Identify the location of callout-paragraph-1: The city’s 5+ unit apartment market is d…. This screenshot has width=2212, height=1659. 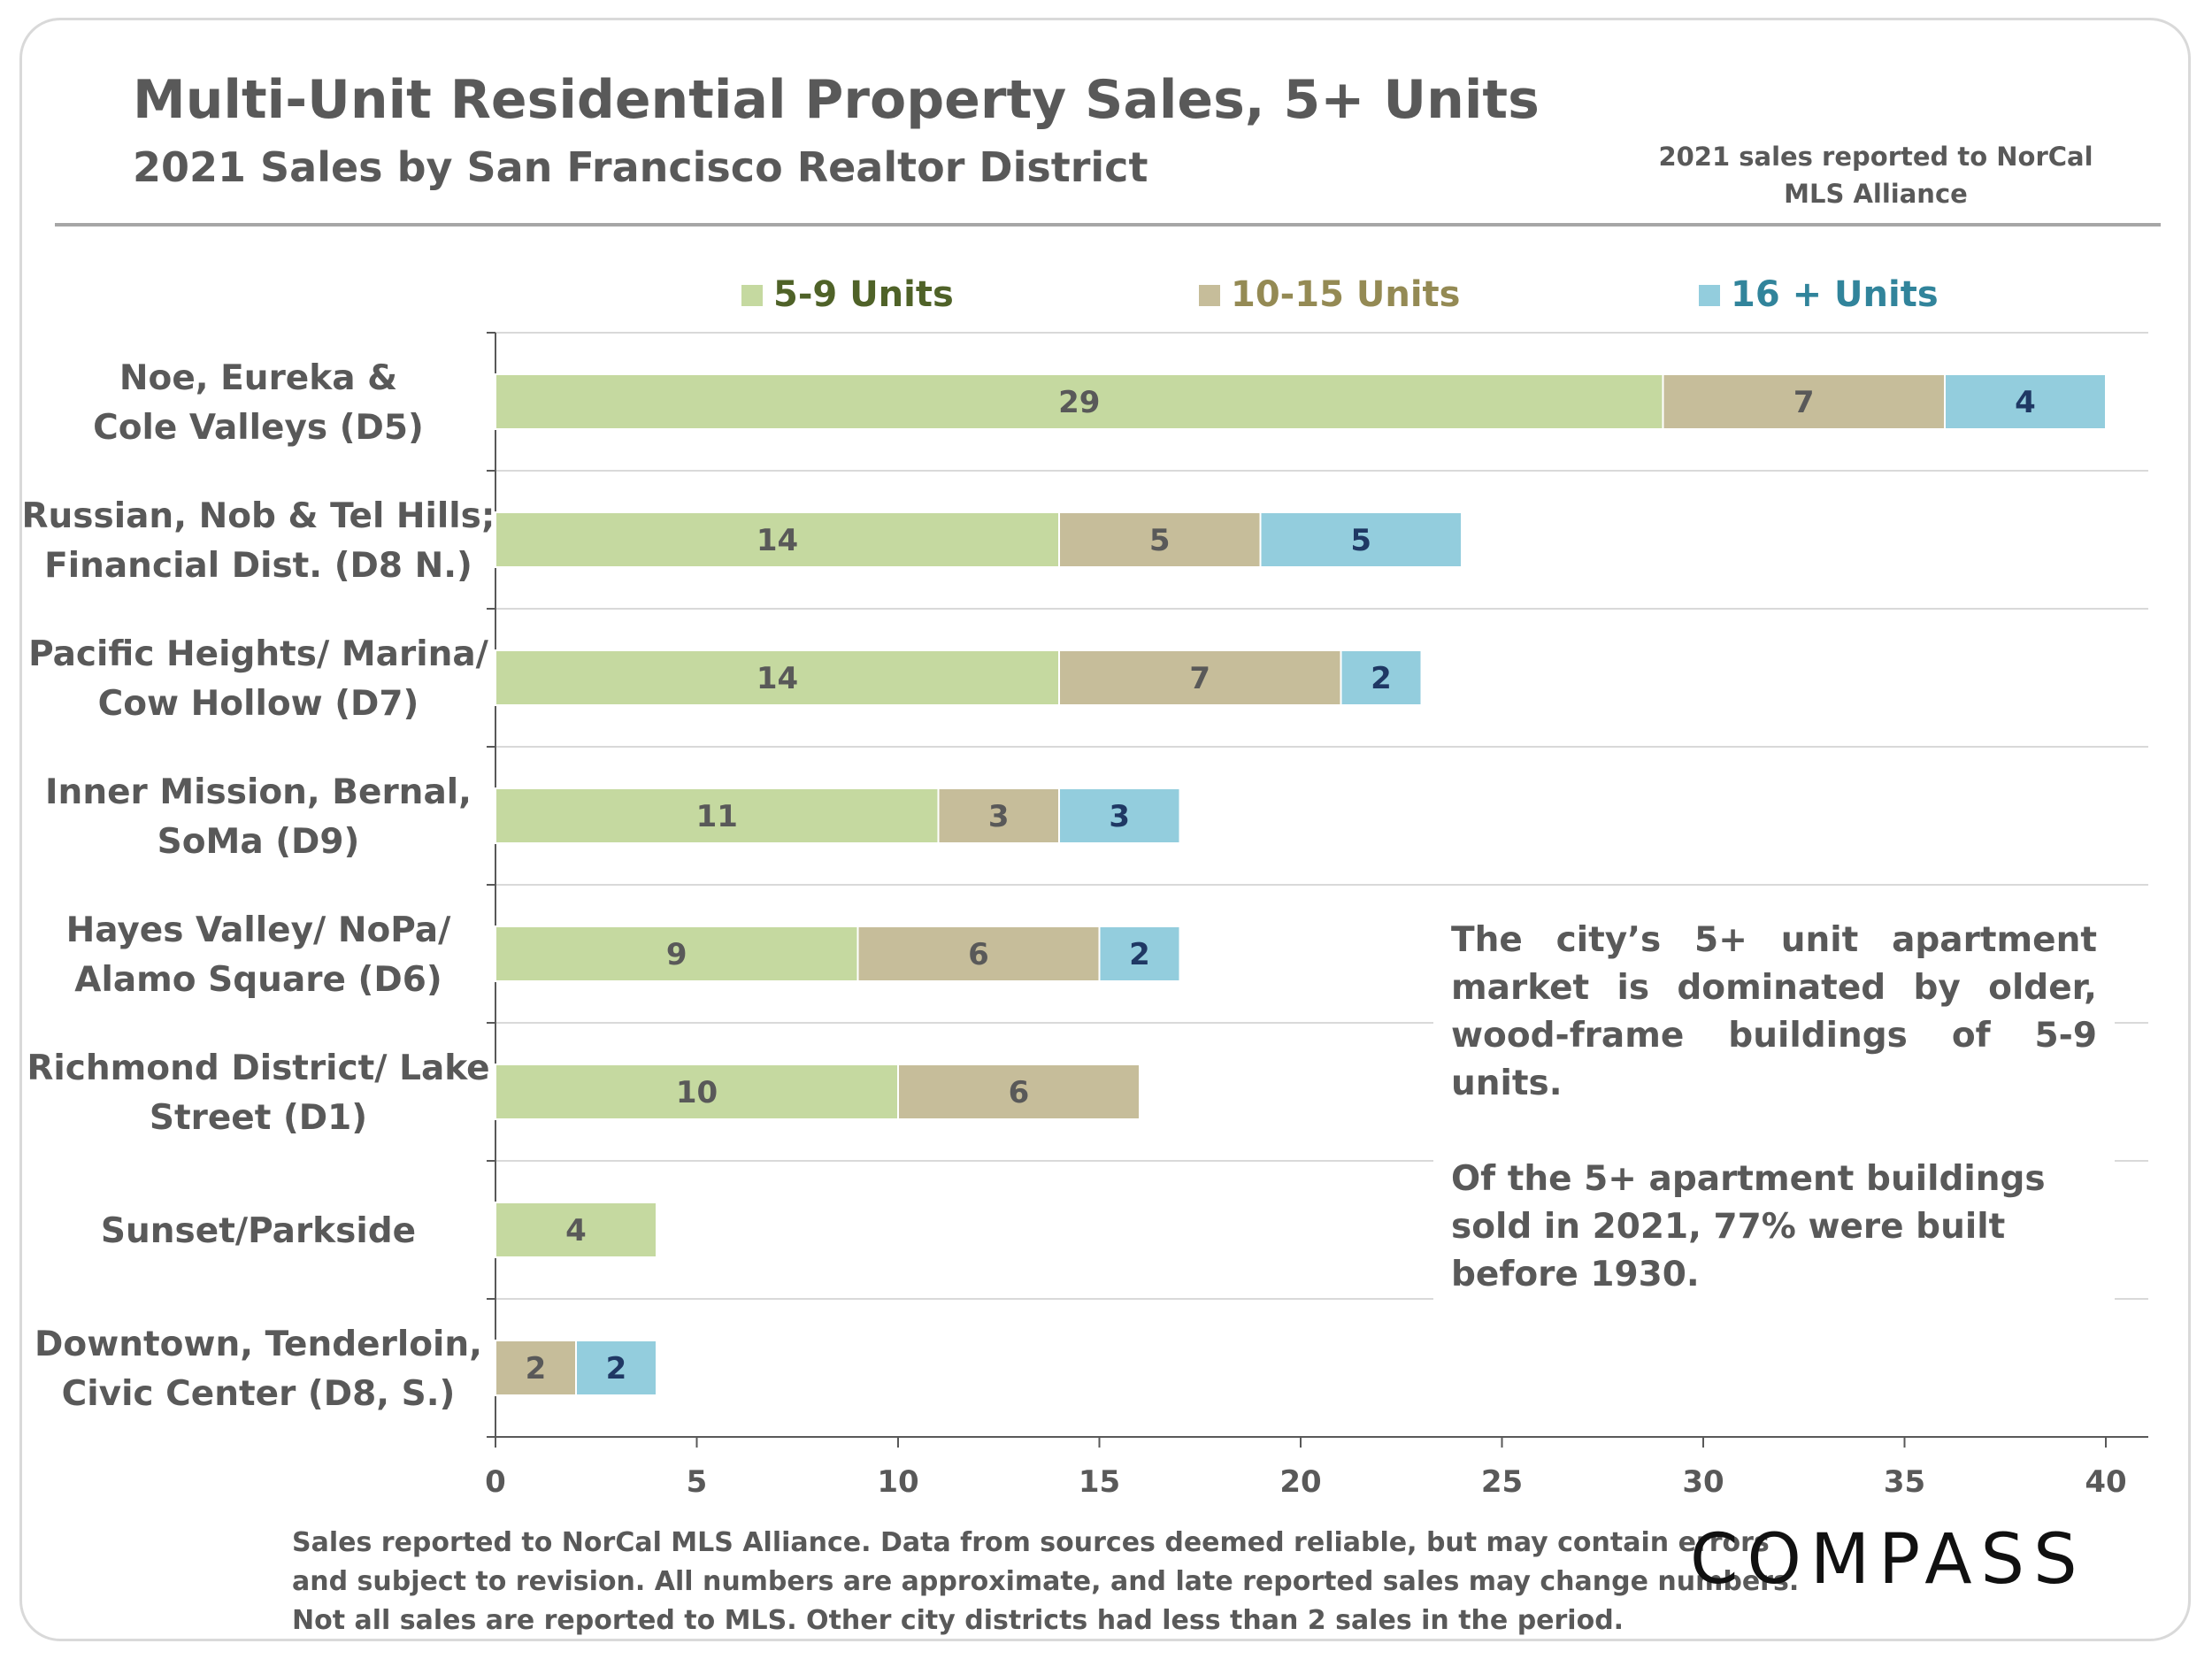
(1774, 1012).